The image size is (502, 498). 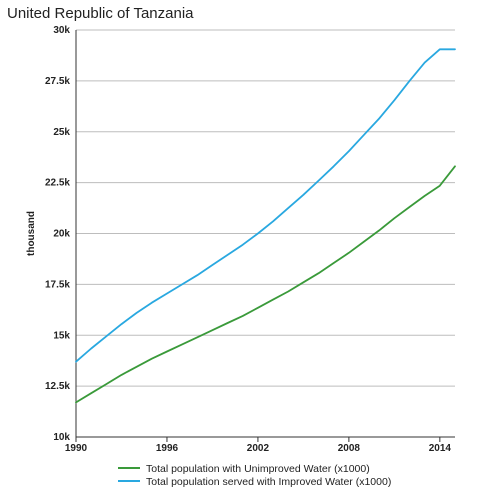 I want to click on x-tick-label: 1990, so click(x=76, y=448).